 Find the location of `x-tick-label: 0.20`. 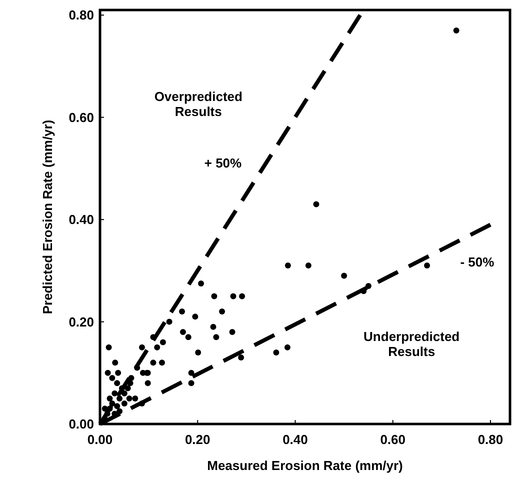

x-tick-label: 0.20 is located at coordinates (197, 439).